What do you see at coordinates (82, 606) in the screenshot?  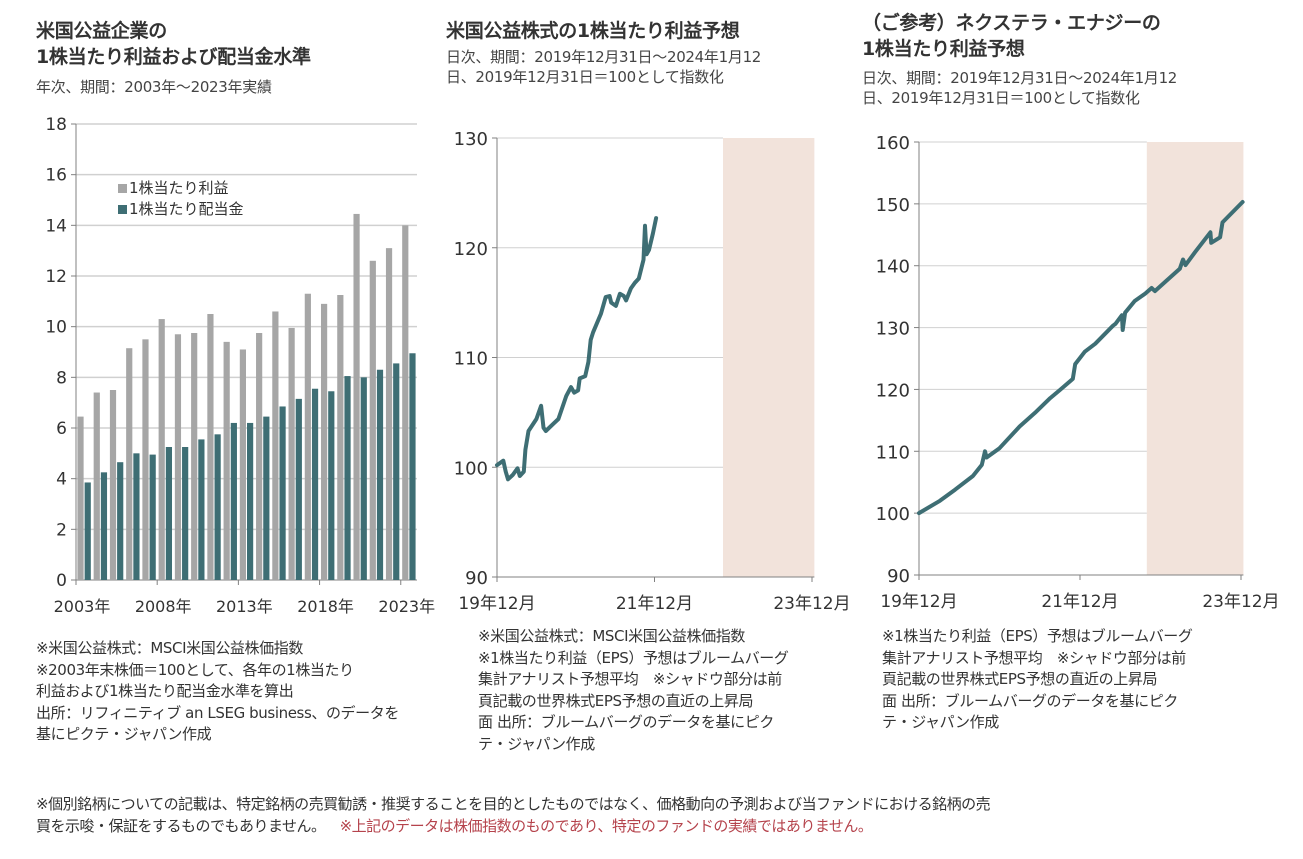 I see `x-tick-label: 2003年` at bounding box center [82, 606].